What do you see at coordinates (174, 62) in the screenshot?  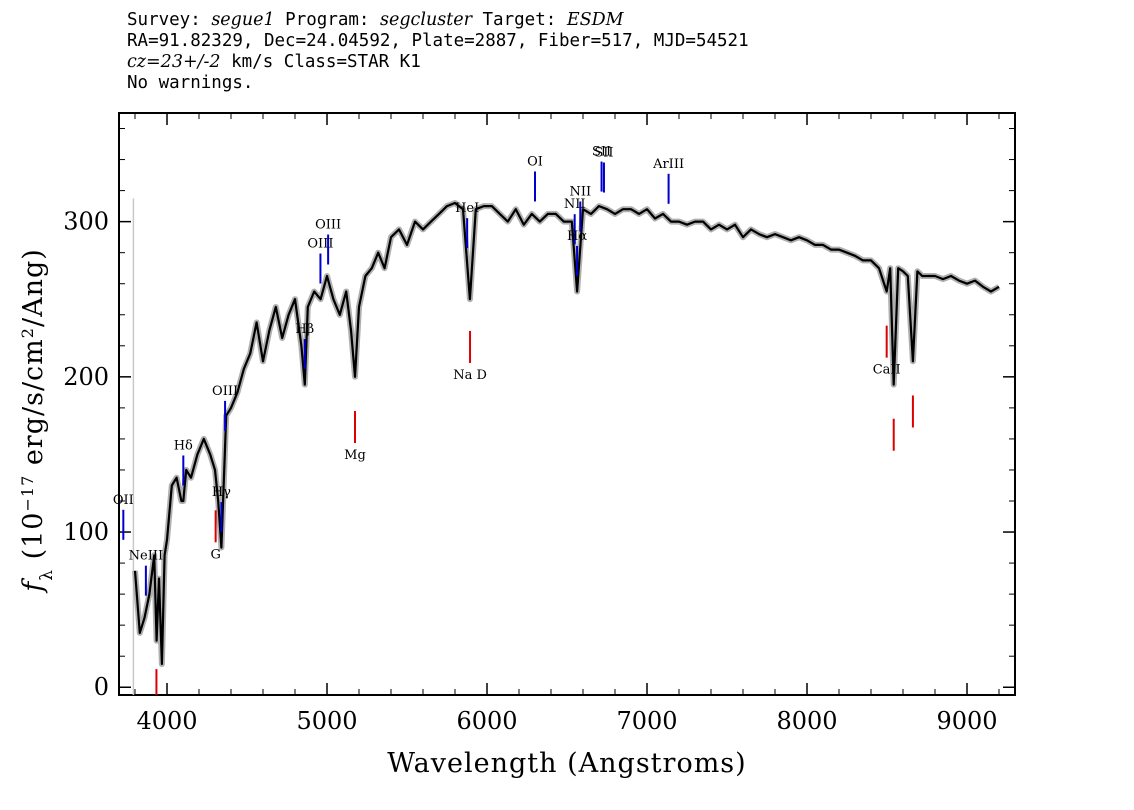 I see `cz-value: cz=23+/-2` at bounding box center [174, 62].